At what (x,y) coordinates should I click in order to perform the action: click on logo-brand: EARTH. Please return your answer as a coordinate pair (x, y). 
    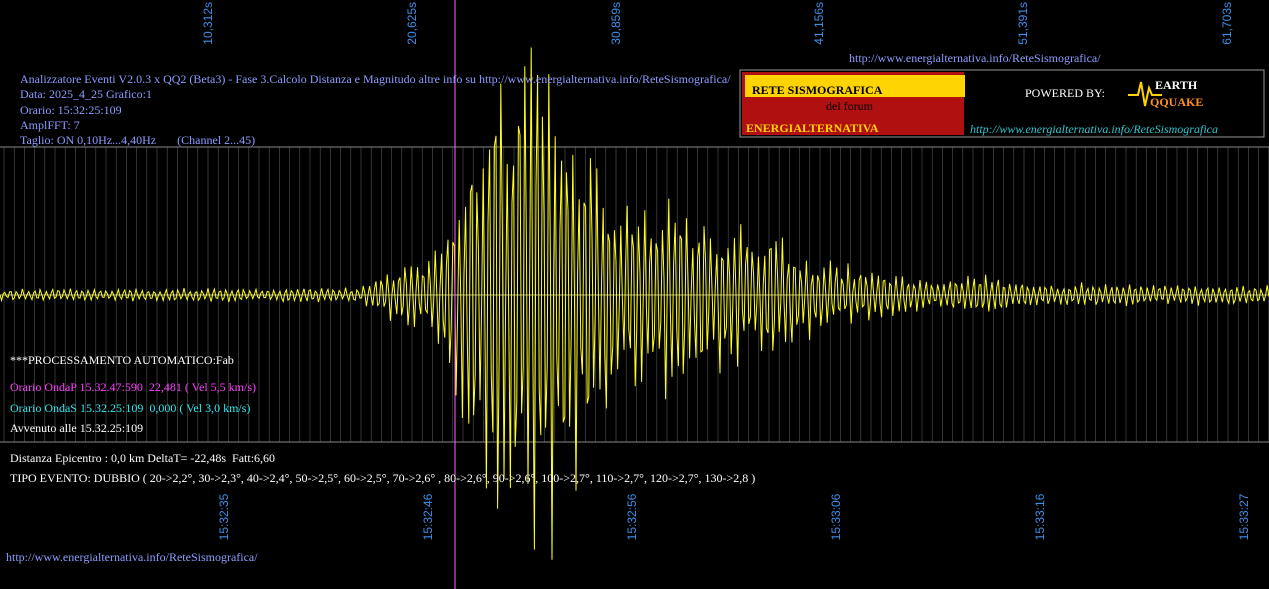
    Looking at the image, I should click on (1176, 85).